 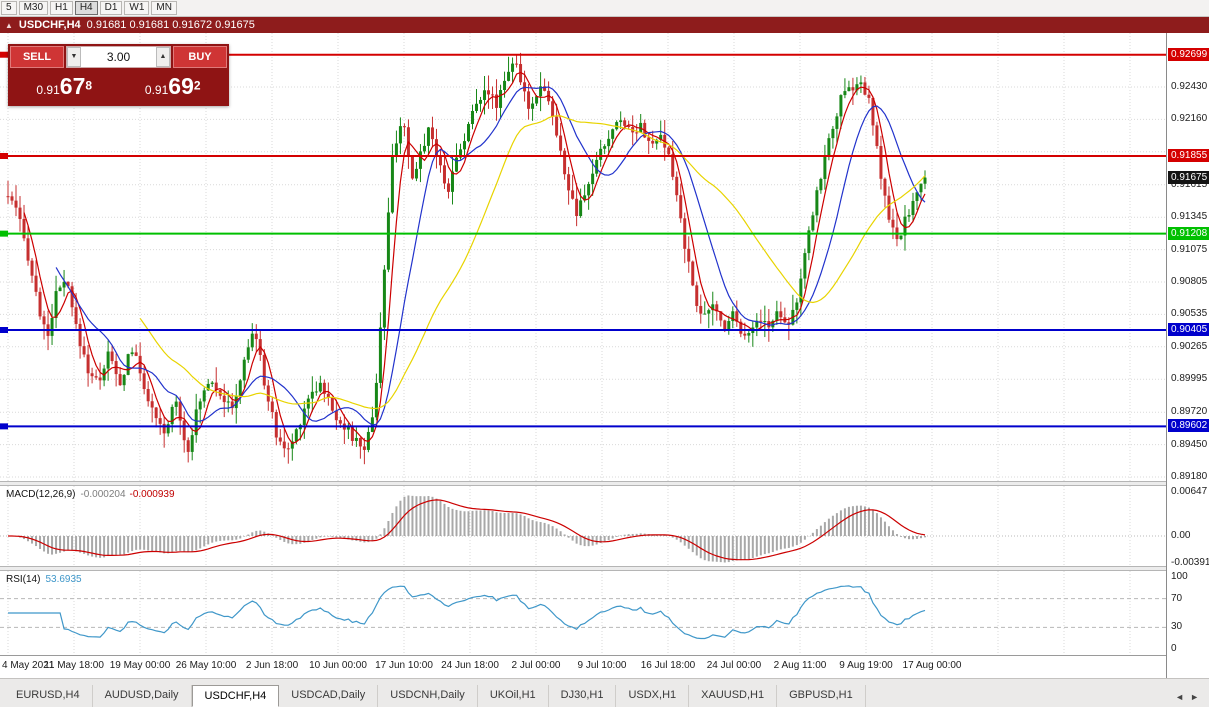 I want to click on price-axis-label: 0.90535, so click(x=1189, y=314).